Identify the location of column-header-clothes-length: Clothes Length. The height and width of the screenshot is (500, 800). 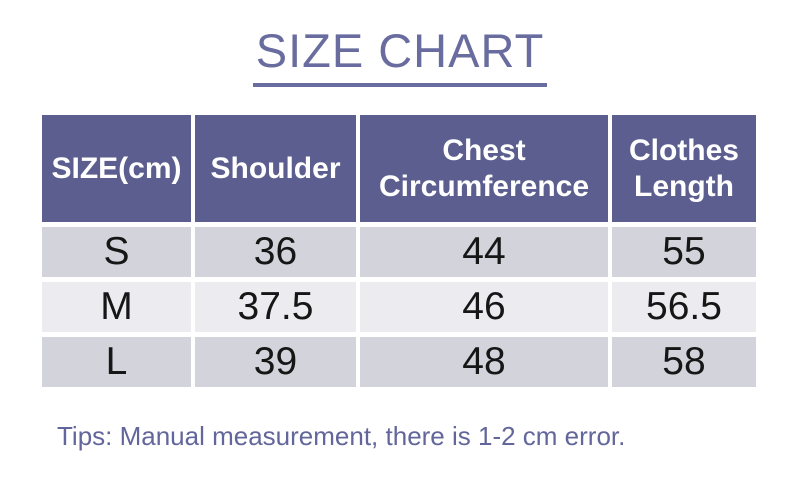
(684, 168).